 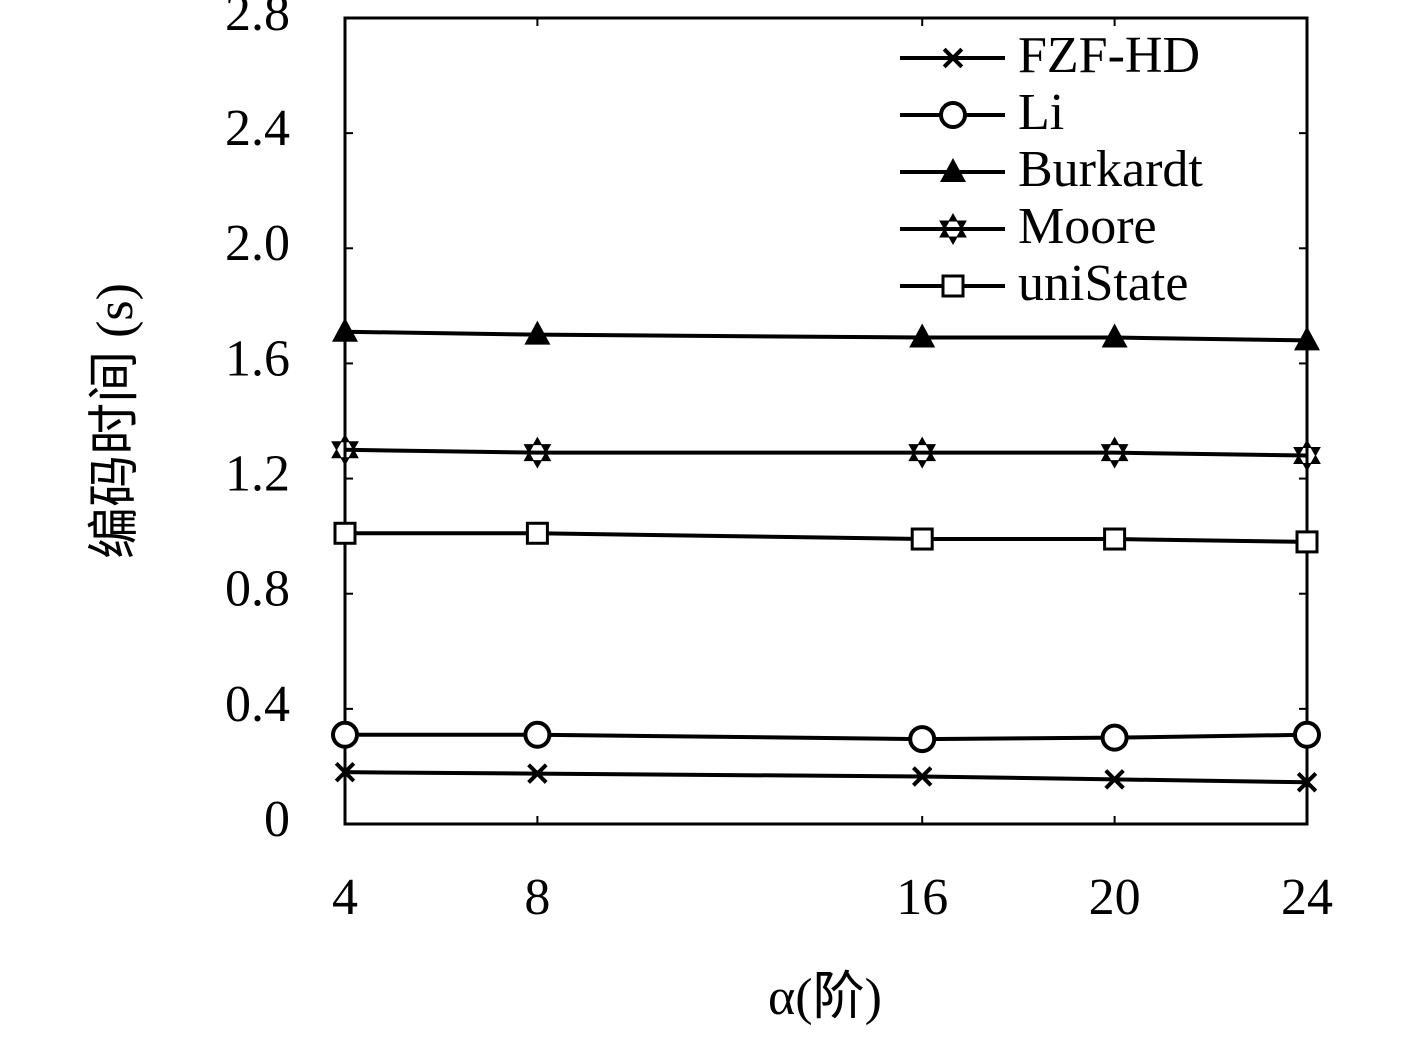 What do you see at coordinates (1041, 112) in the screenshot?
I see `legend-label: Li` at bounding box center [1041, 112].